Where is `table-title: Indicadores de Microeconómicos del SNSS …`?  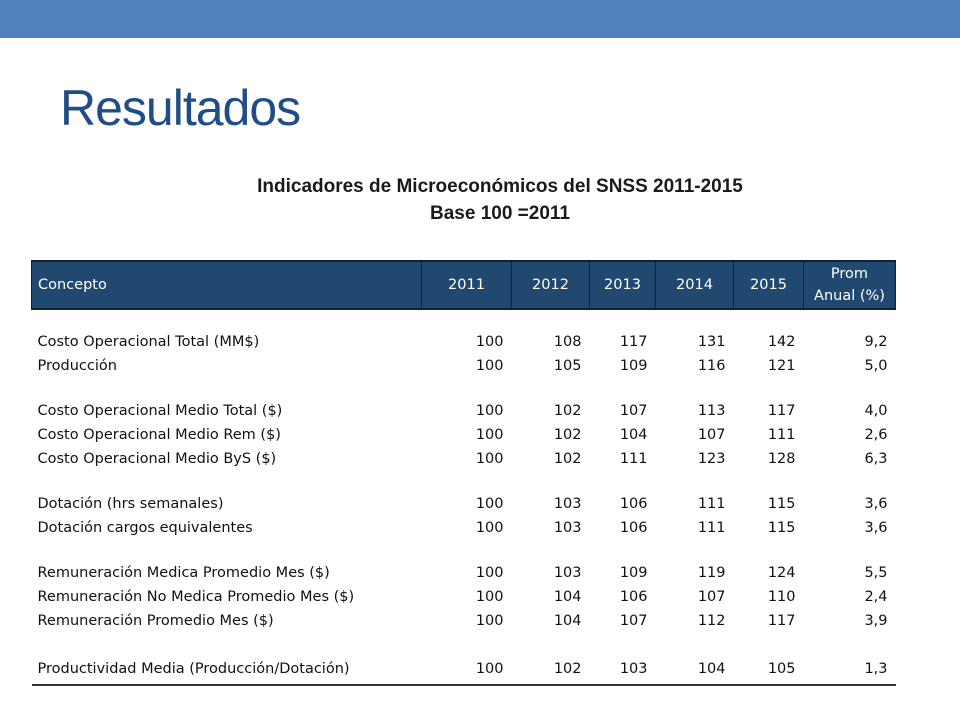 table-title: Indicadores de Microeconómicos del SNSS … is located at coordinates (480, 200).